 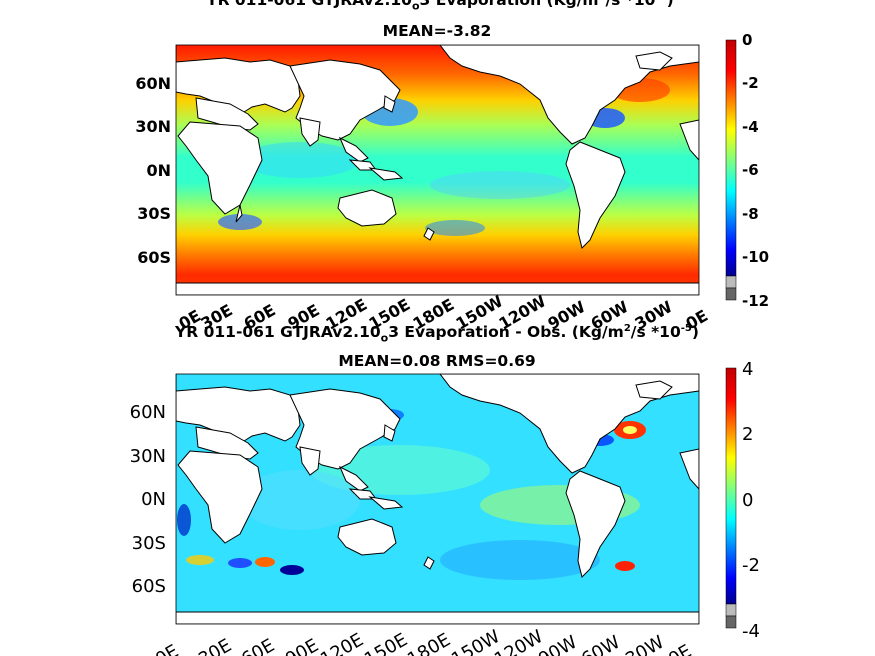 What do you see at coordinates (429, 642) in the screenshot?
I see `lon-tick: 180E` at bounding box center [429, 642].